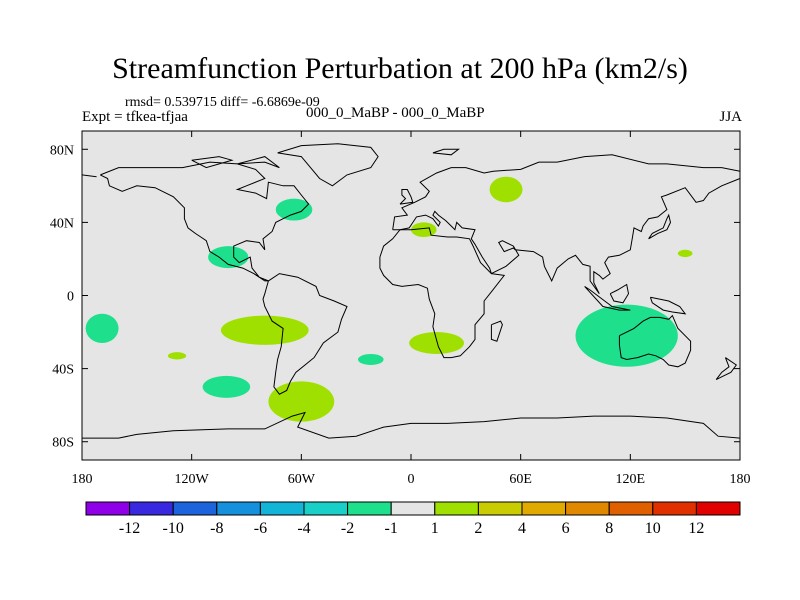  Describe the element at coordinates (173, 528) in the screenshot. I see `colorbar-label-1: -10` at that location.